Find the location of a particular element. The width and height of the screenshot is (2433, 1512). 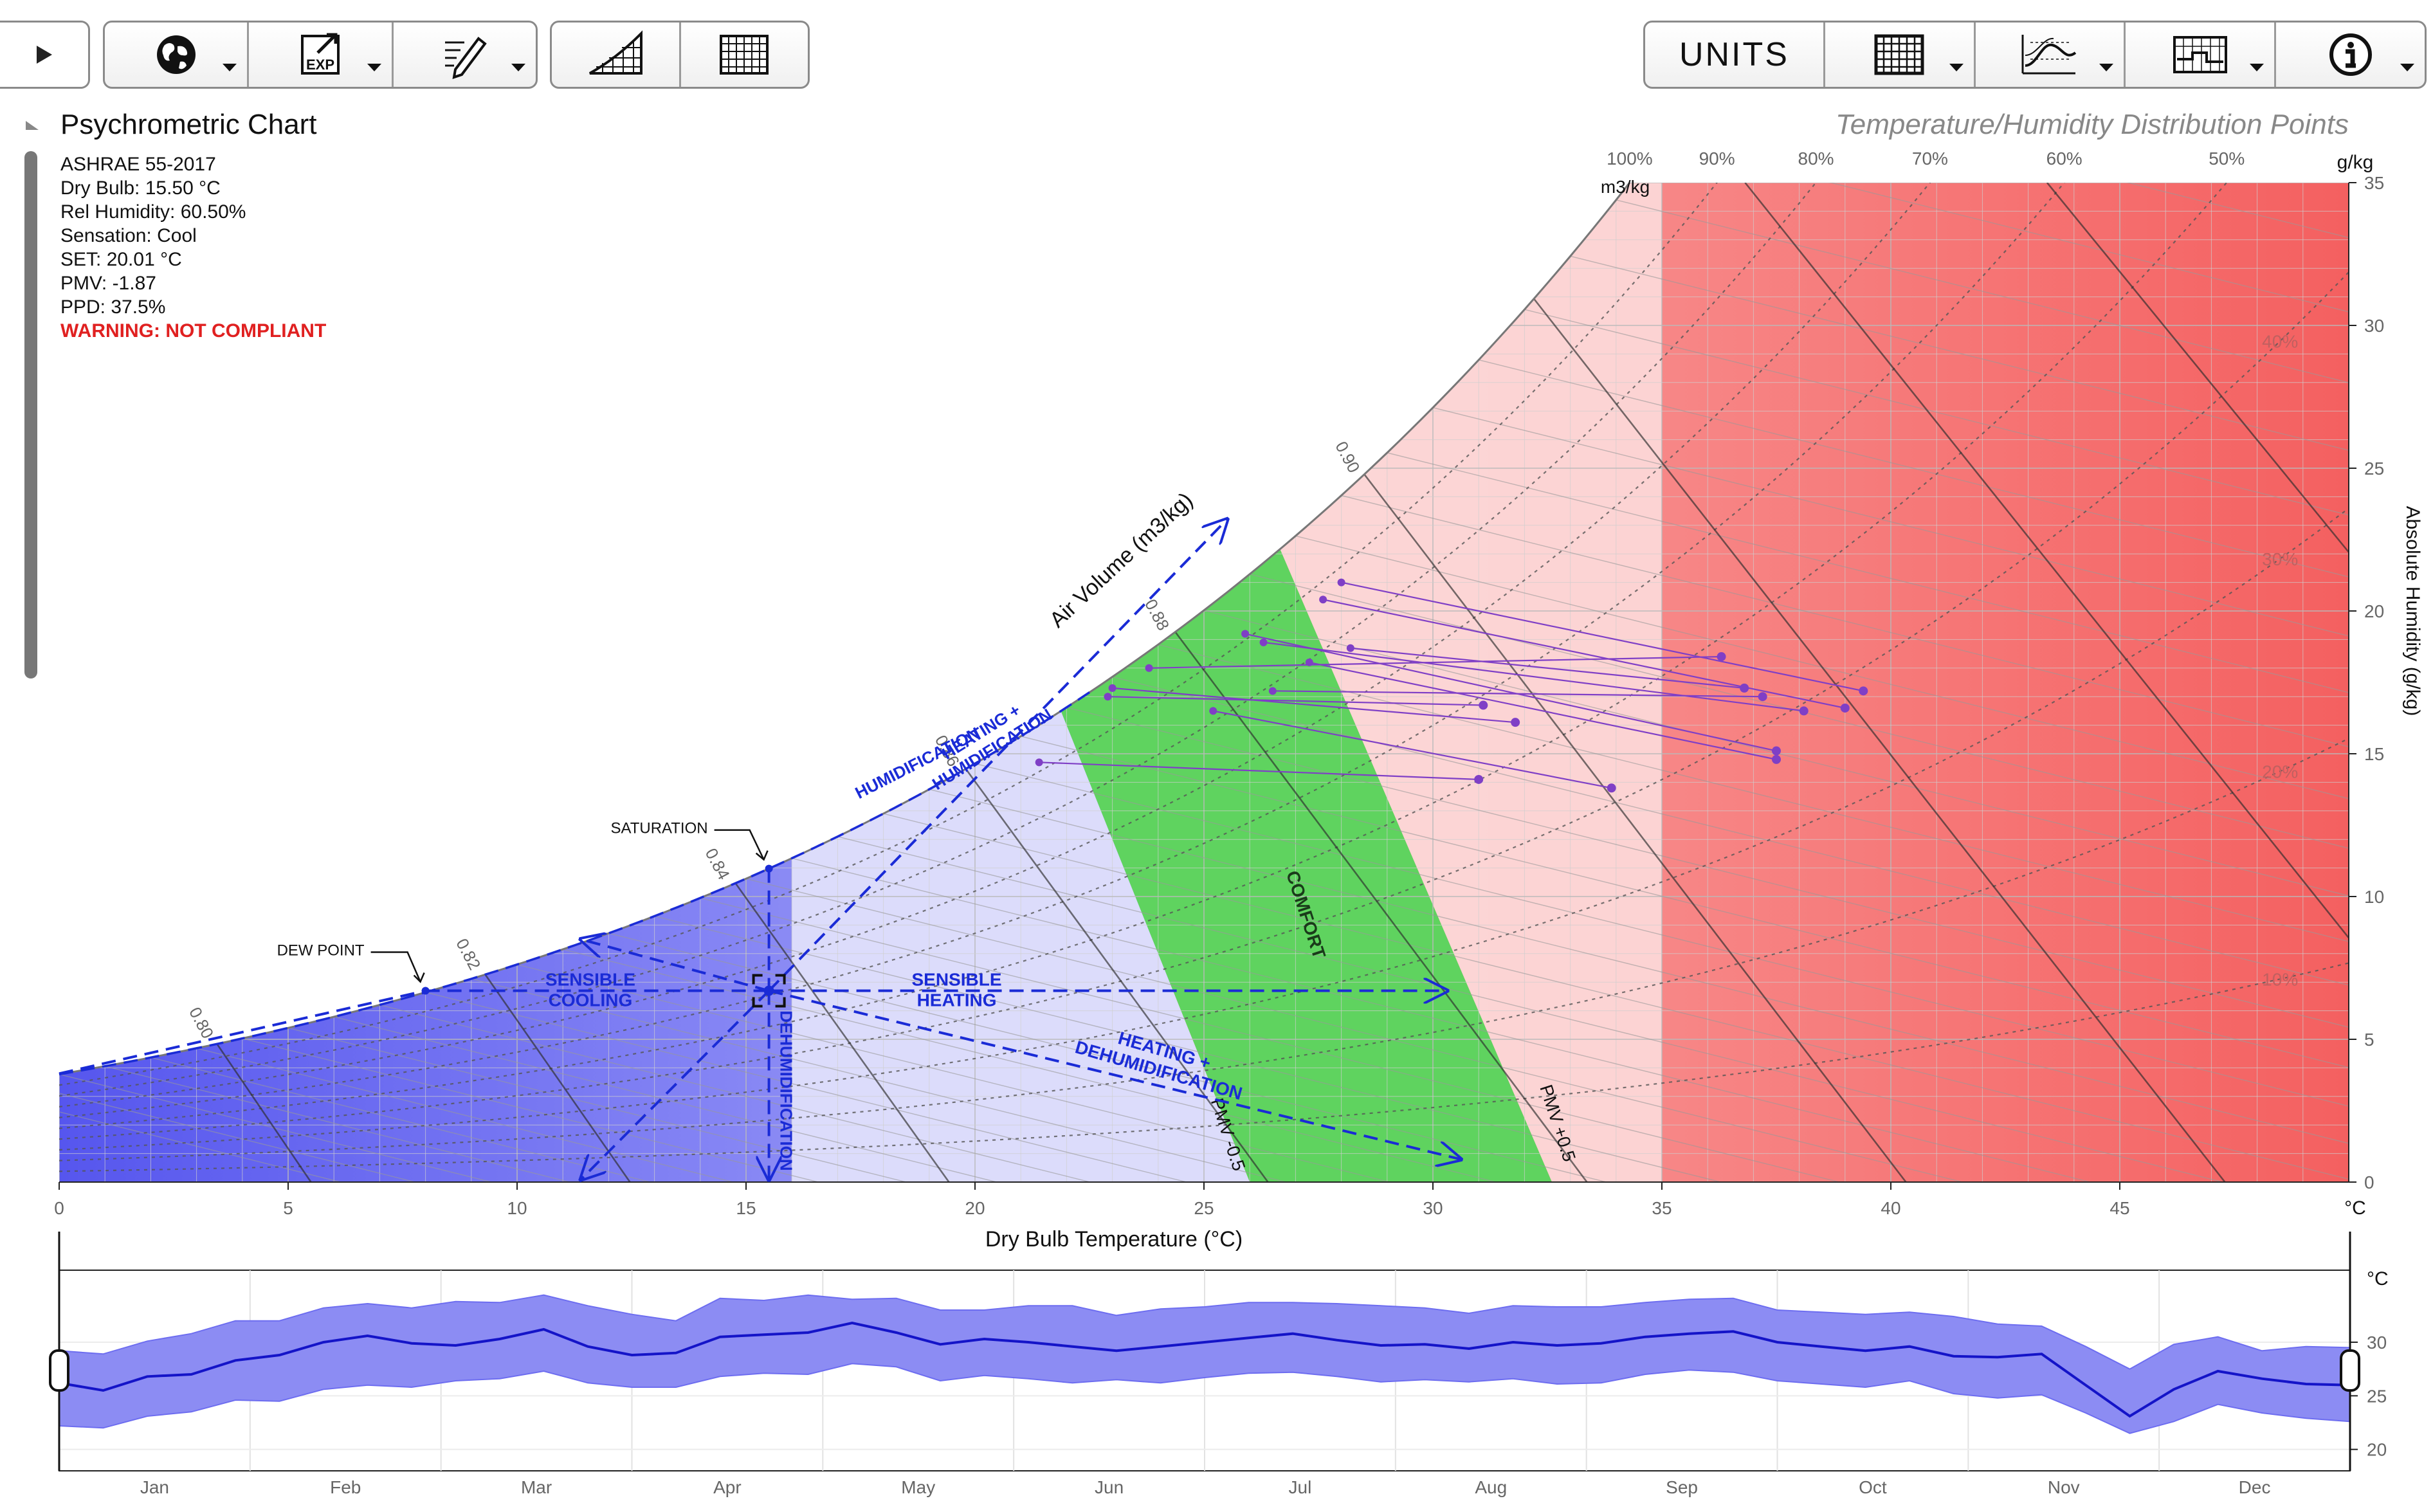

x-unit-label: °C is located at coordinates (2355, 1208).